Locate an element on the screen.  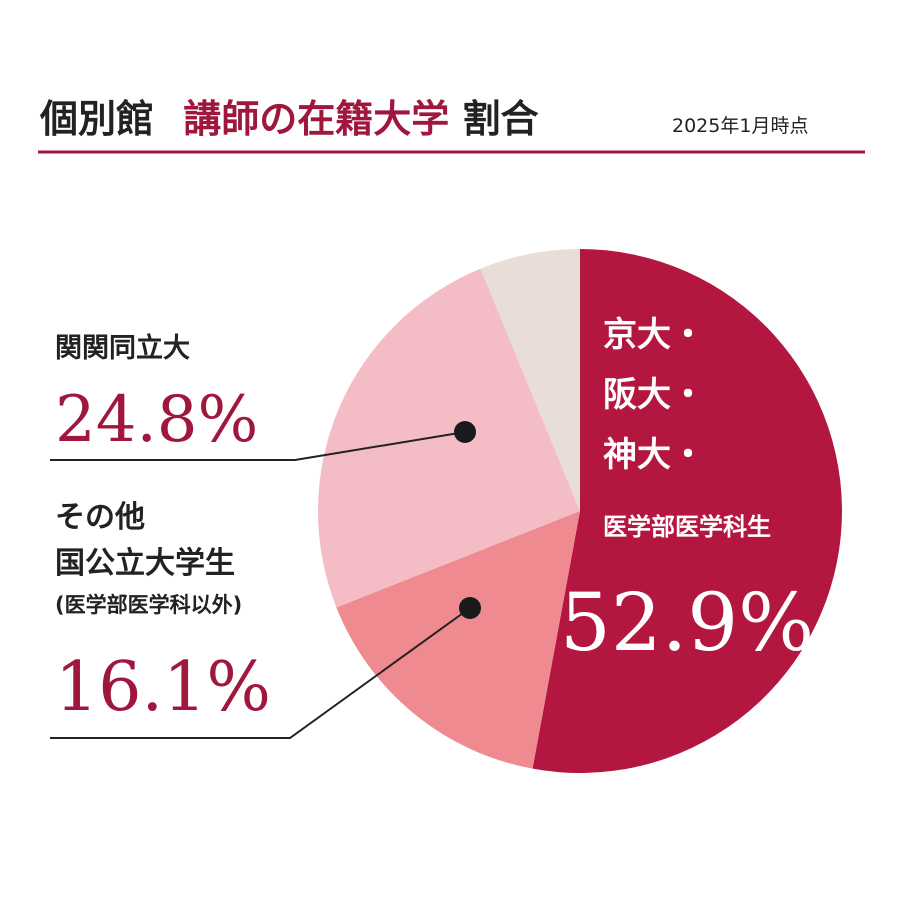
value-label: 24.8% is located at coordinates (156, 420).